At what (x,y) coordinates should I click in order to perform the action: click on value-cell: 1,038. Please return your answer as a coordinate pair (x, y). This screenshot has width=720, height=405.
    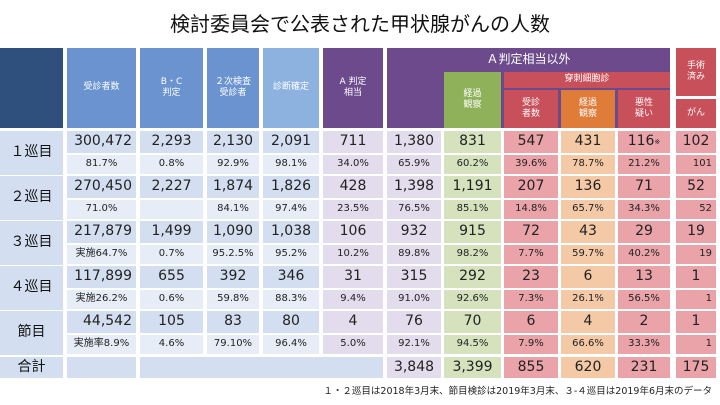
    Looking at the image, I should click on (291, 232).